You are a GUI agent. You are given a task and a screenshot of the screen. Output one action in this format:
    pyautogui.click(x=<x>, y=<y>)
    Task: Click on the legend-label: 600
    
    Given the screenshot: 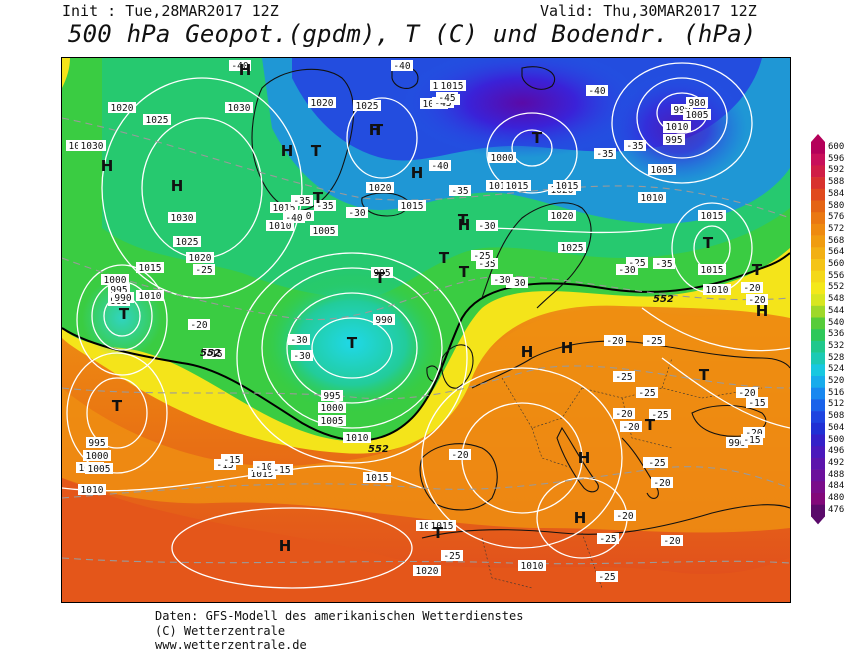 What is the action you would take?
    pyautogui.click(x=836, y=147)
    